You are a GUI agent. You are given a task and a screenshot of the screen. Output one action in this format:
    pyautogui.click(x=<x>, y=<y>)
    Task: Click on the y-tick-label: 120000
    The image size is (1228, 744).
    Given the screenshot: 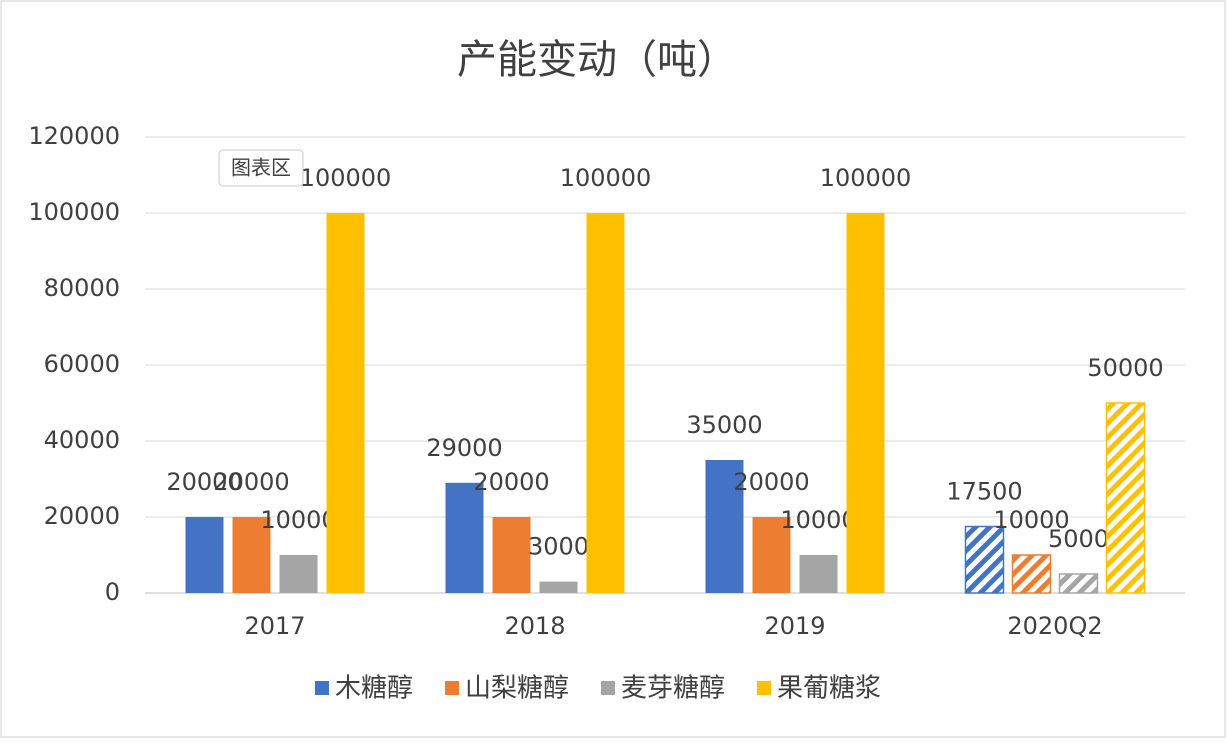 What is the action you would take?
    pyautogui.click(x=74, y=136)
    